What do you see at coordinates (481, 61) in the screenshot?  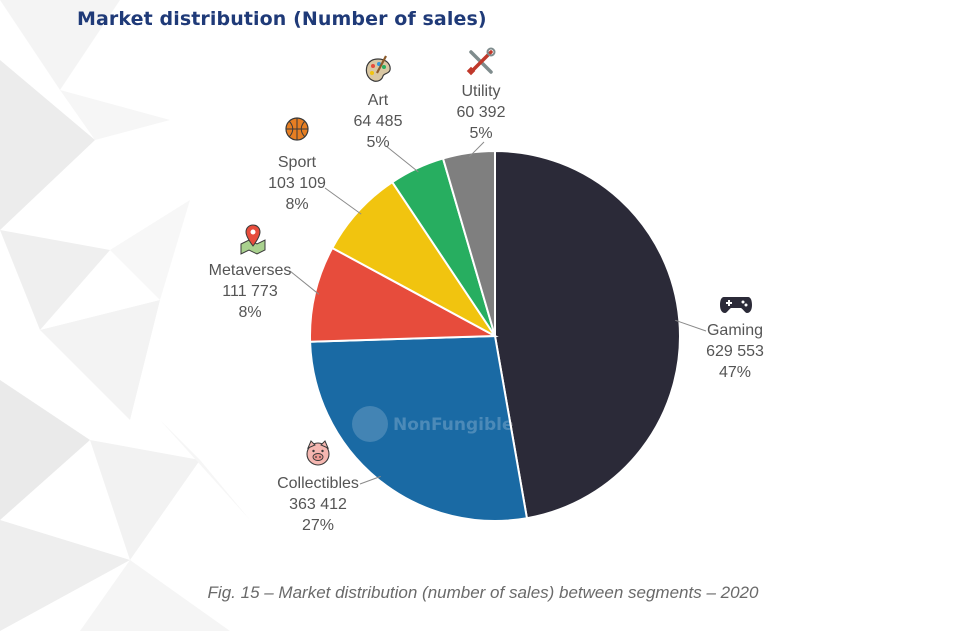 I see `tools-icon` at bounding box center [481, 61].